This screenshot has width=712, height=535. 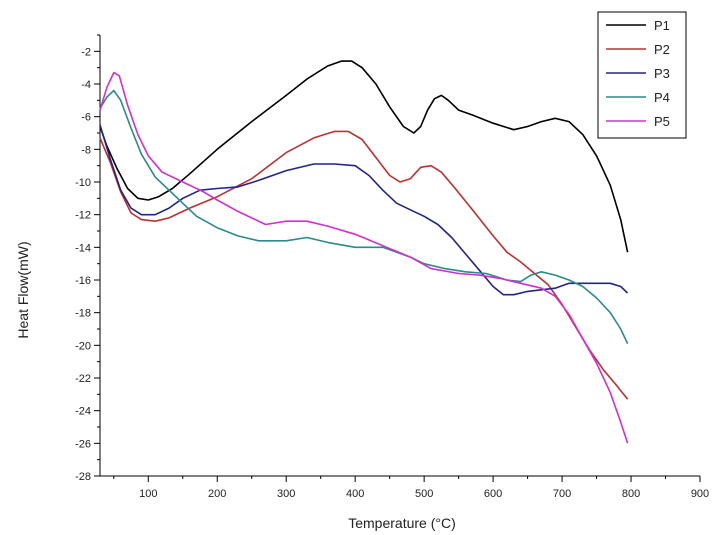 What do you see at coordinates (662, 97) in the screenshot?
I see `legend-label-p4: P4` at bounding box center [662, 97].